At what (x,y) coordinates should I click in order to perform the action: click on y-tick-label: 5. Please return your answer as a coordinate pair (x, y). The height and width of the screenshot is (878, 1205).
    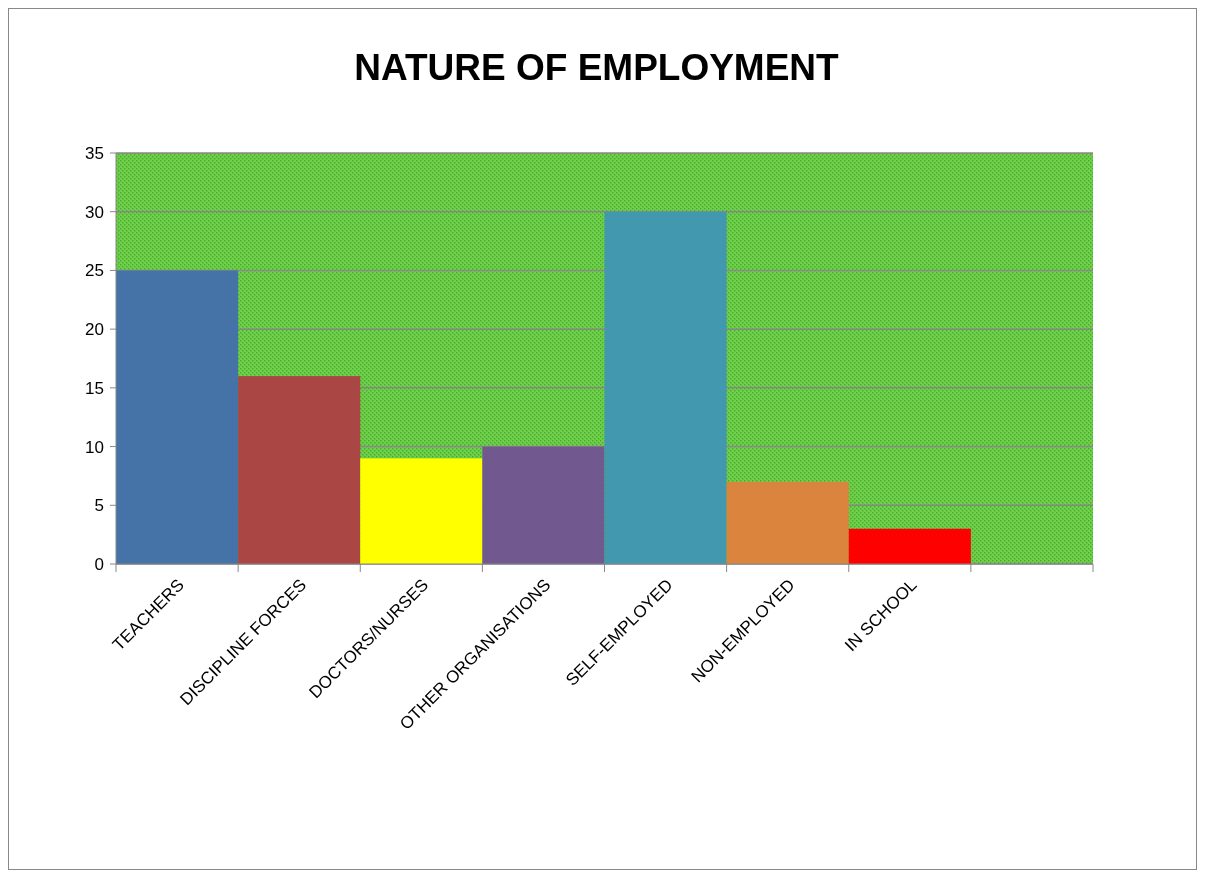
    Looking at the image, I should click on (99, 506).